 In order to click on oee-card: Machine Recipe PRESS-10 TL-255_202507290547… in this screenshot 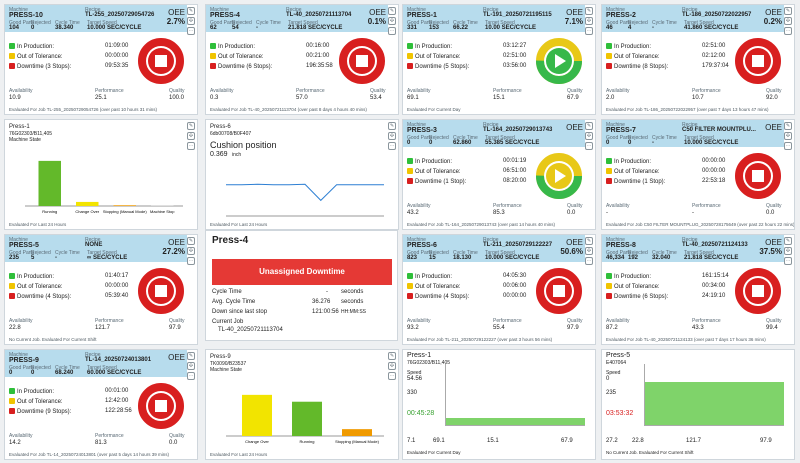, I will do `click(101, 59)`.